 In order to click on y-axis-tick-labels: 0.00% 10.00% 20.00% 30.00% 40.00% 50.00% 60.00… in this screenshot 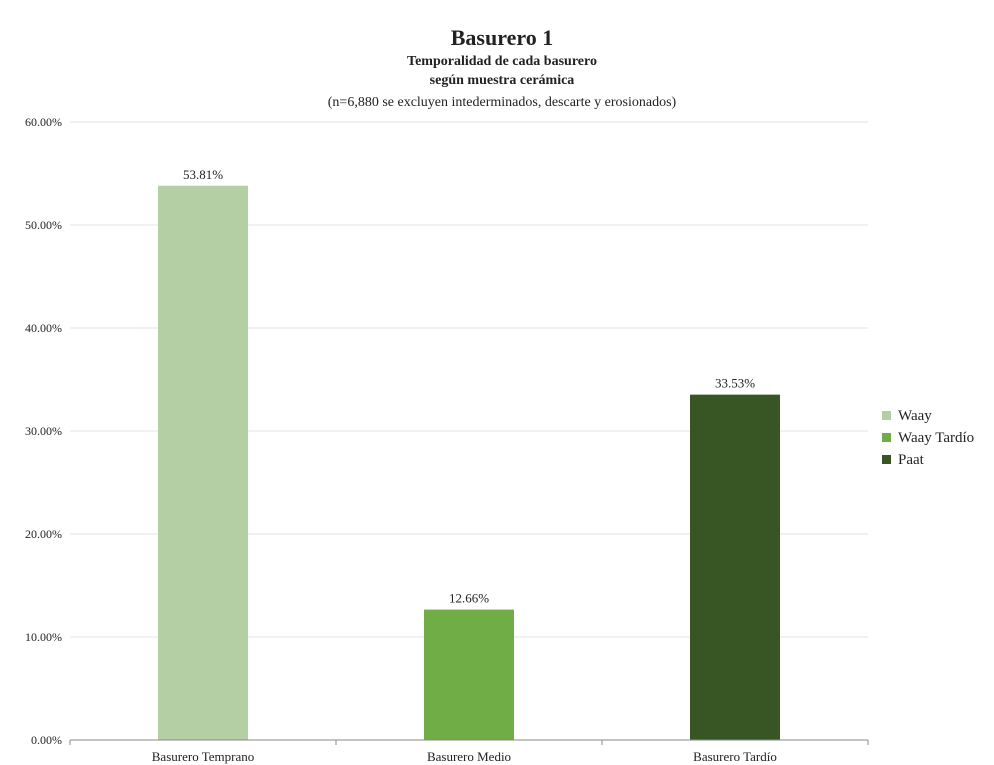, I will do `click(43, 431)`.